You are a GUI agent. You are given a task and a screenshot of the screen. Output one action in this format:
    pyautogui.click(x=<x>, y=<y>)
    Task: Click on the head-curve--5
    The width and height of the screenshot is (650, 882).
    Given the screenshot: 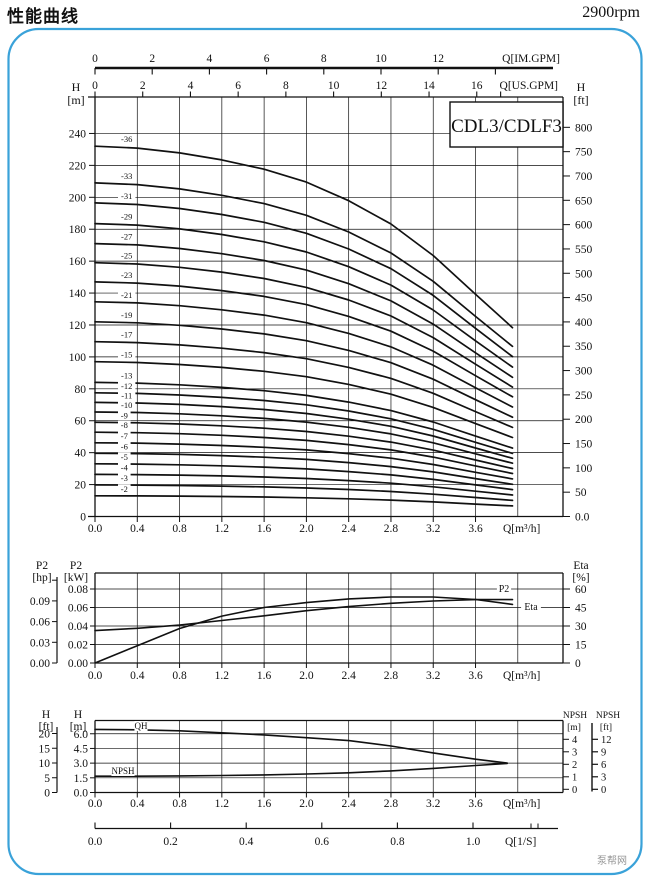 What is the action you would take?
    pyautogui.click(x=304, y=476)
    